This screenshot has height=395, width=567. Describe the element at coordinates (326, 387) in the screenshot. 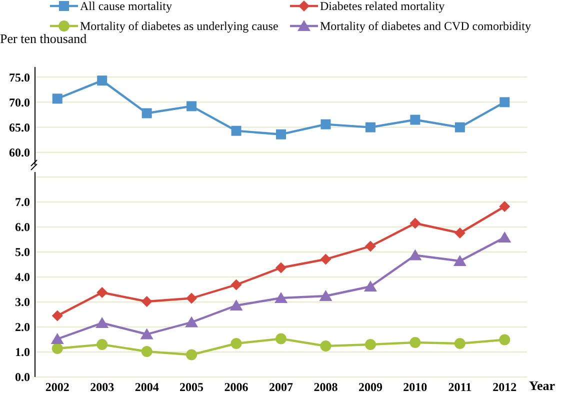

I see `x-tick-label: 2008` at that location.